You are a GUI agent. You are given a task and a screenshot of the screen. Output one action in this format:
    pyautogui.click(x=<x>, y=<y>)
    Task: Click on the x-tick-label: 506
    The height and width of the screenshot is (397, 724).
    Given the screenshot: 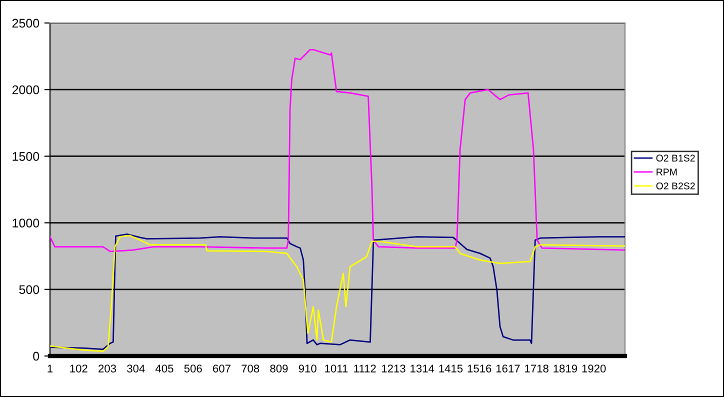 What is the action you would take?
    pyautogui.click(x=193, y=368)
    